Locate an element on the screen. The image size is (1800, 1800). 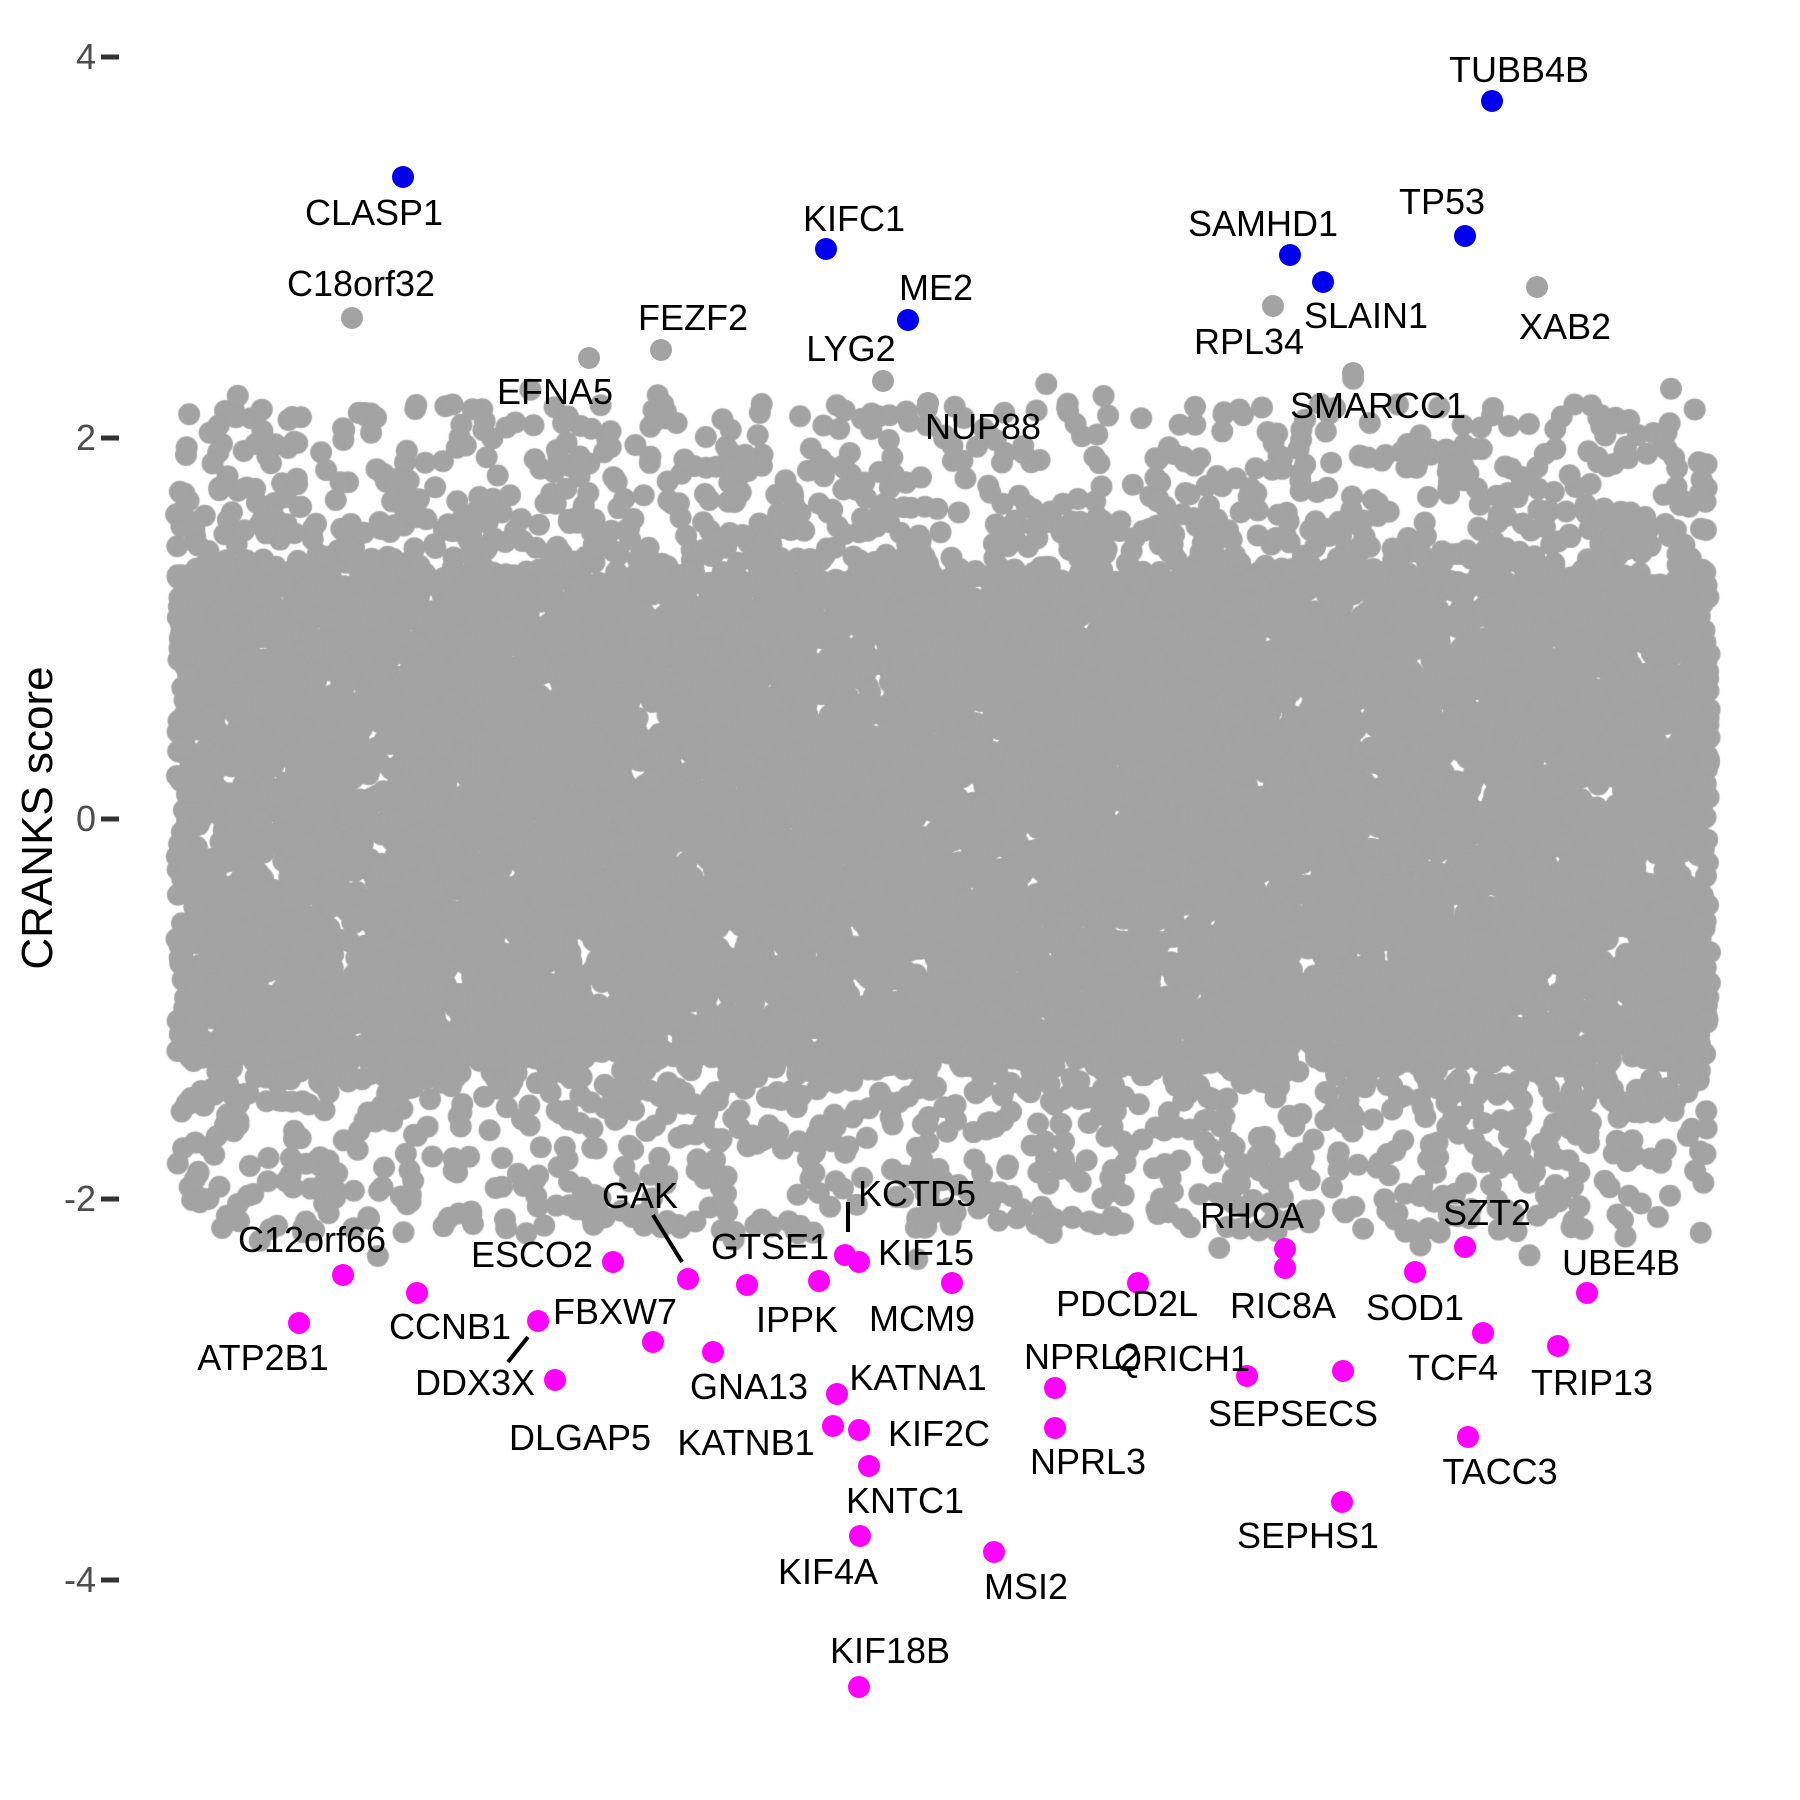
point-gak is located at coordinates (688, 1279).